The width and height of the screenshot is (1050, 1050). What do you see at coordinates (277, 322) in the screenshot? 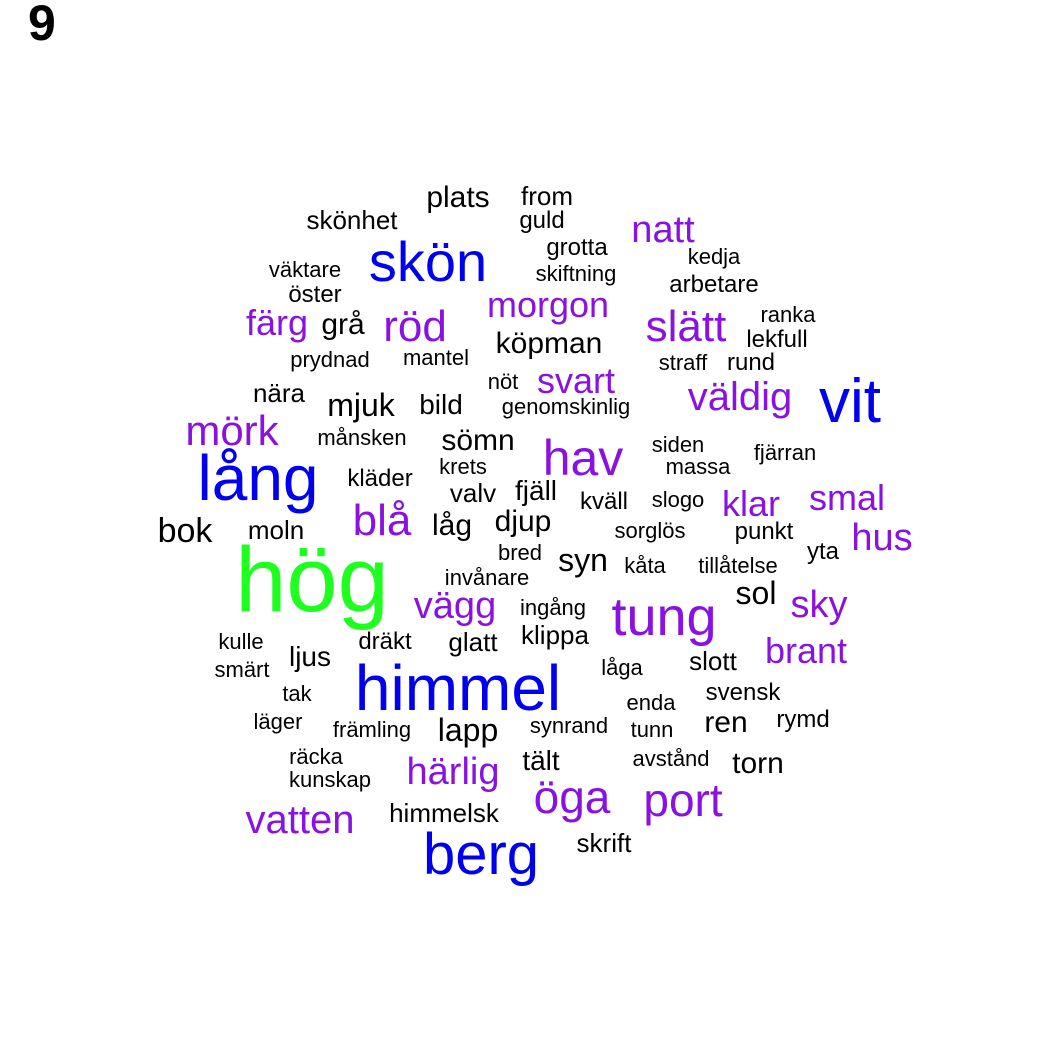
I see `word-20: färg` at bounding box center [277, 322].